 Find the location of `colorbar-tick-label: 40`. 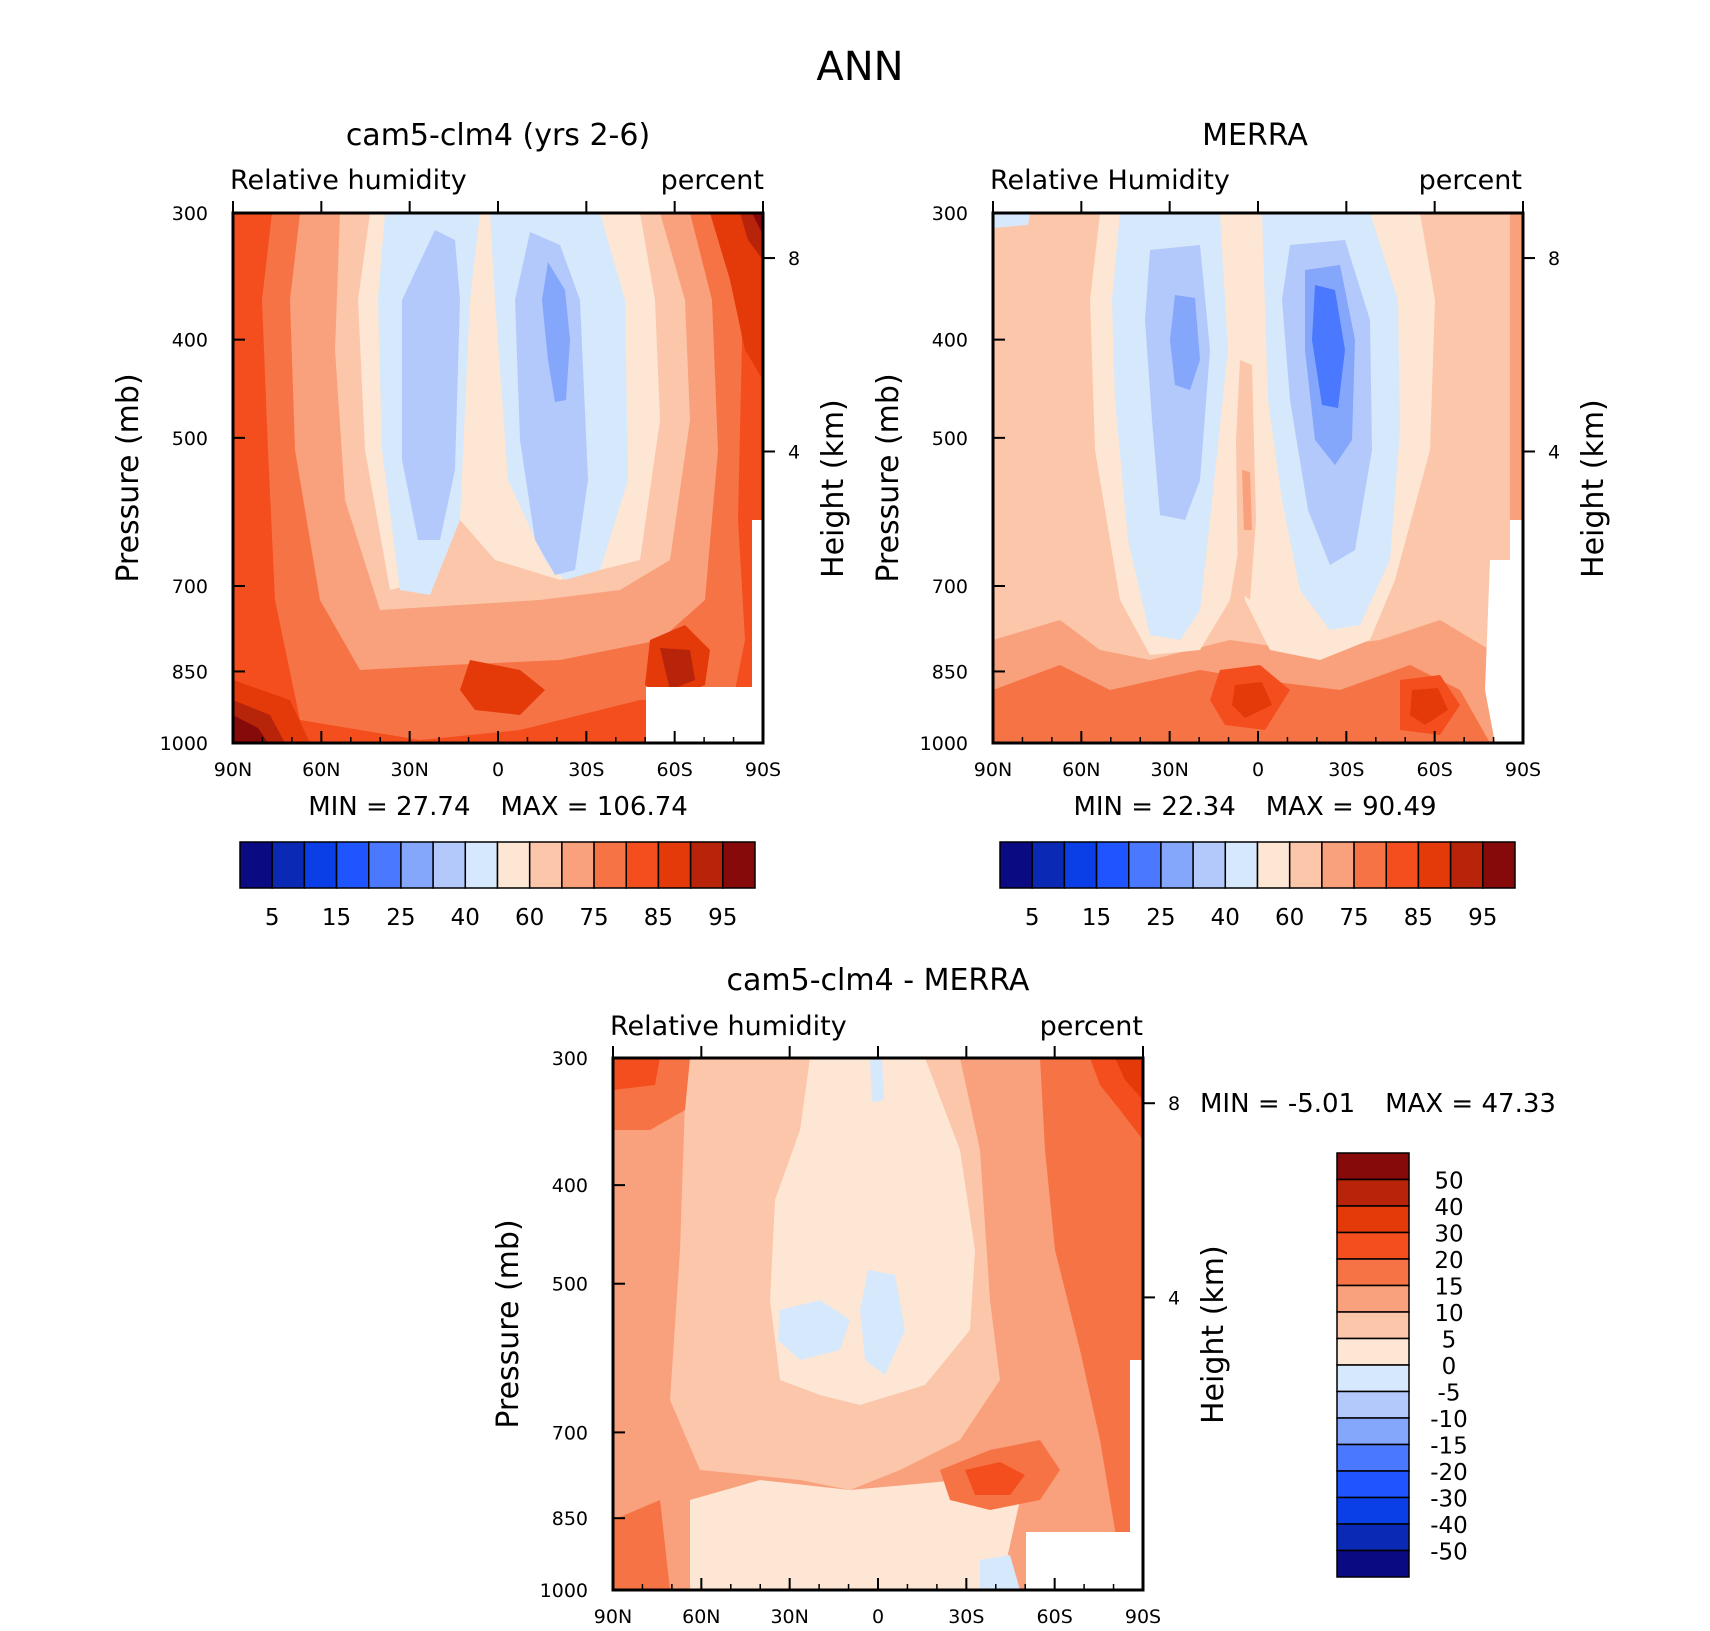

colorbar-tick-label: 40 is located at coordinates (1448, 1208).